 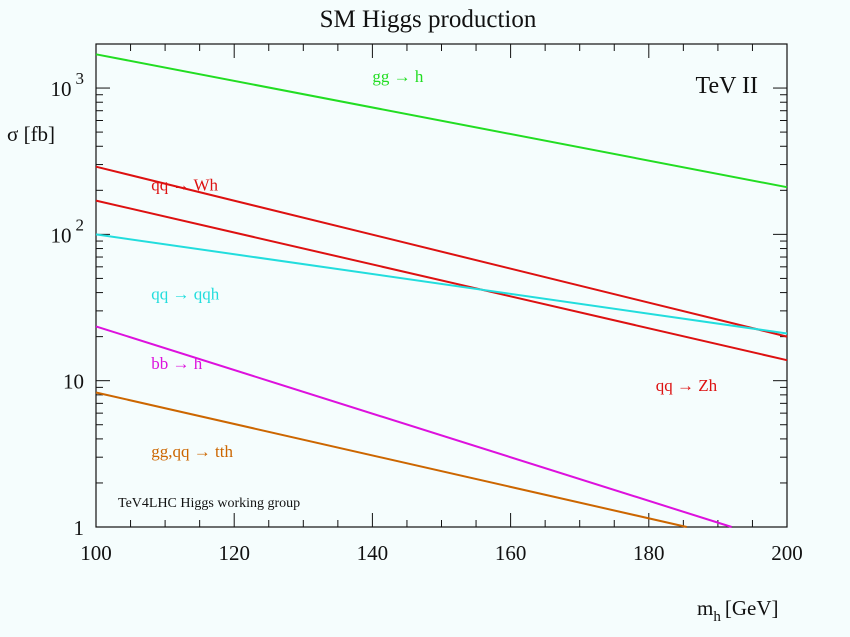 What do you see at coordinates (726, 86) in the screenshot?
I see `experiment-label: TeV II` at bounding box center [726, 86].